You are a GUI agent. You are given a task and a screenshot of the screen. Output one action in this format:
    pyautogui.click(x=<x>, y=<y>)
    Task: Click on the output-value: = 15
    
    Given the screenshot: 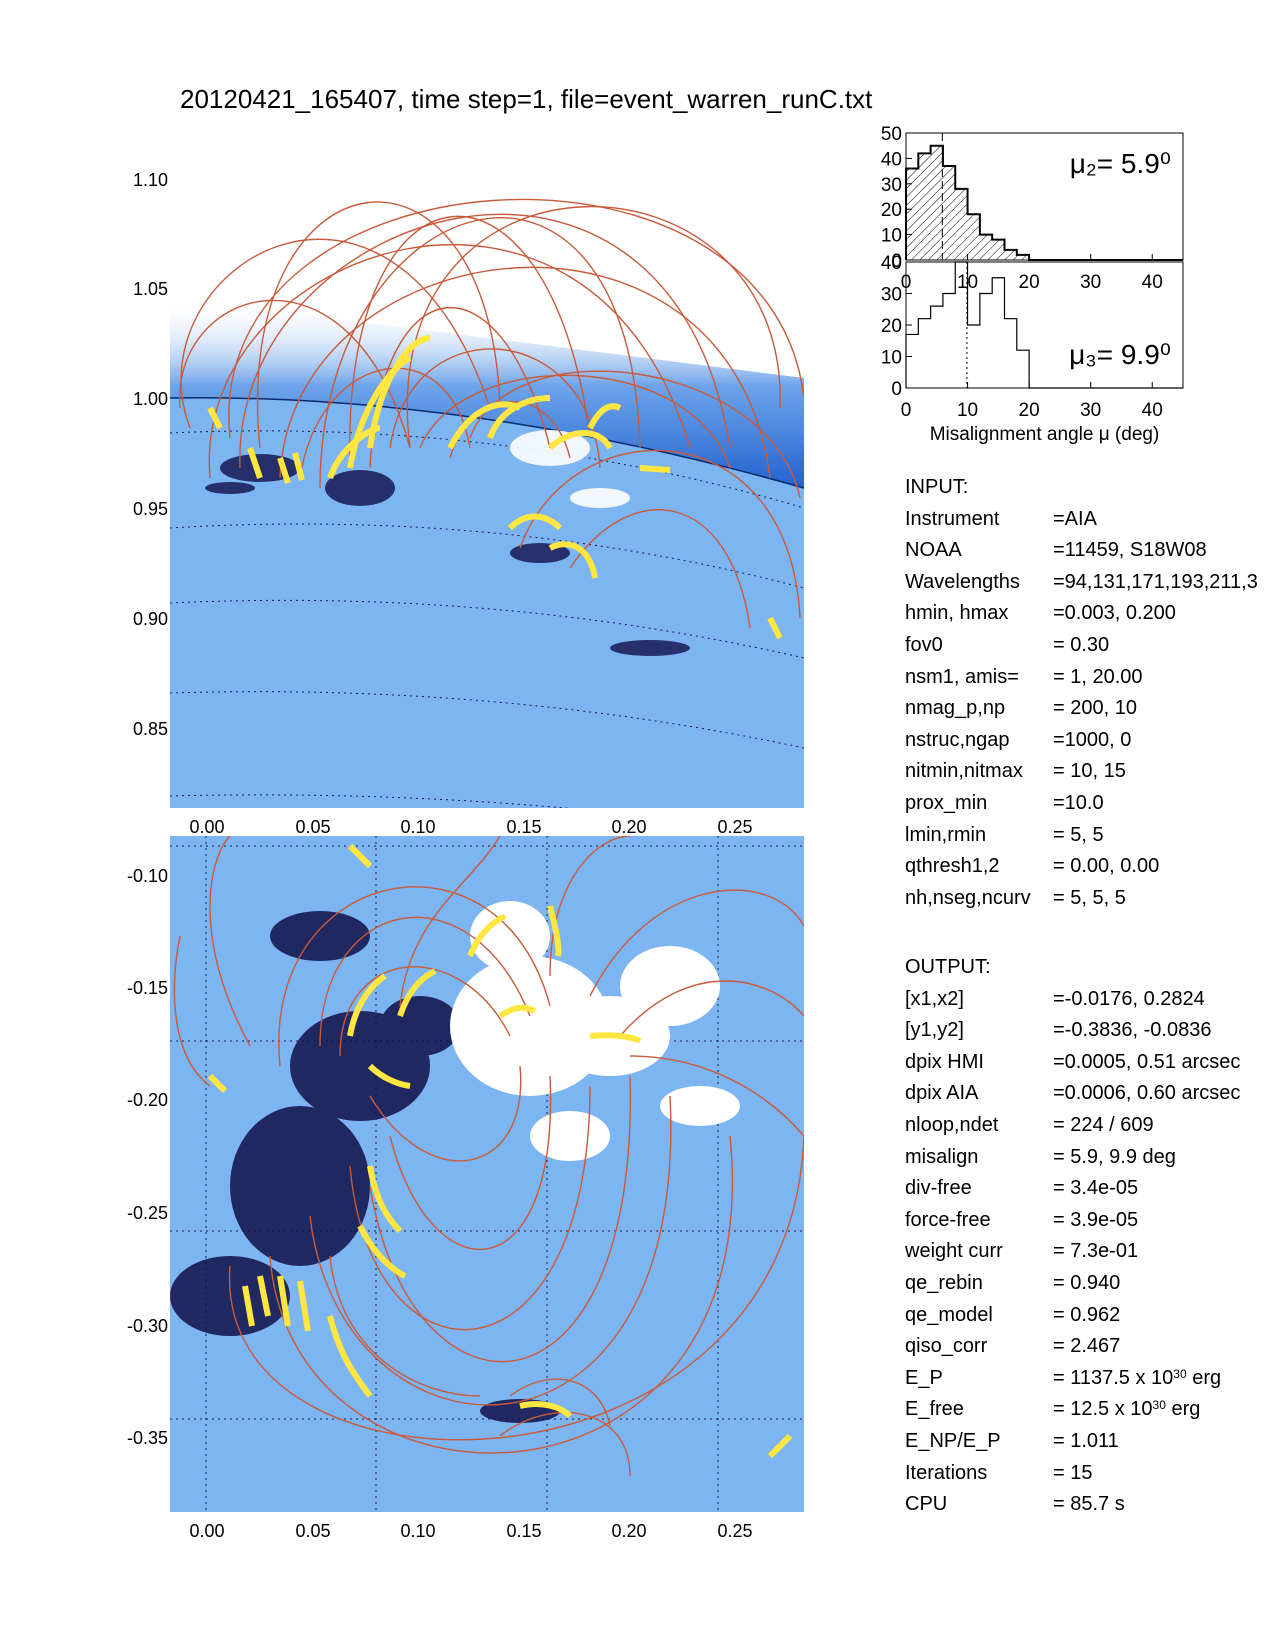 What is the action you would take?
    pyautogui.click(x=1072, y=1474)
    